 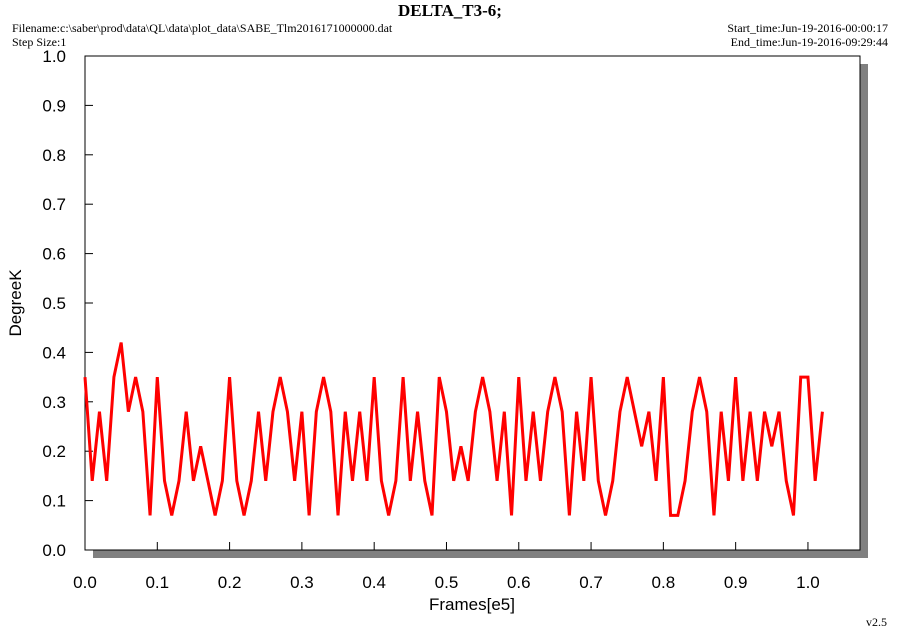 What do you see at coordinates (664, 582) in the screenshot?
I see `x-tick-label: 0.8` at bounding box center [664, 582].